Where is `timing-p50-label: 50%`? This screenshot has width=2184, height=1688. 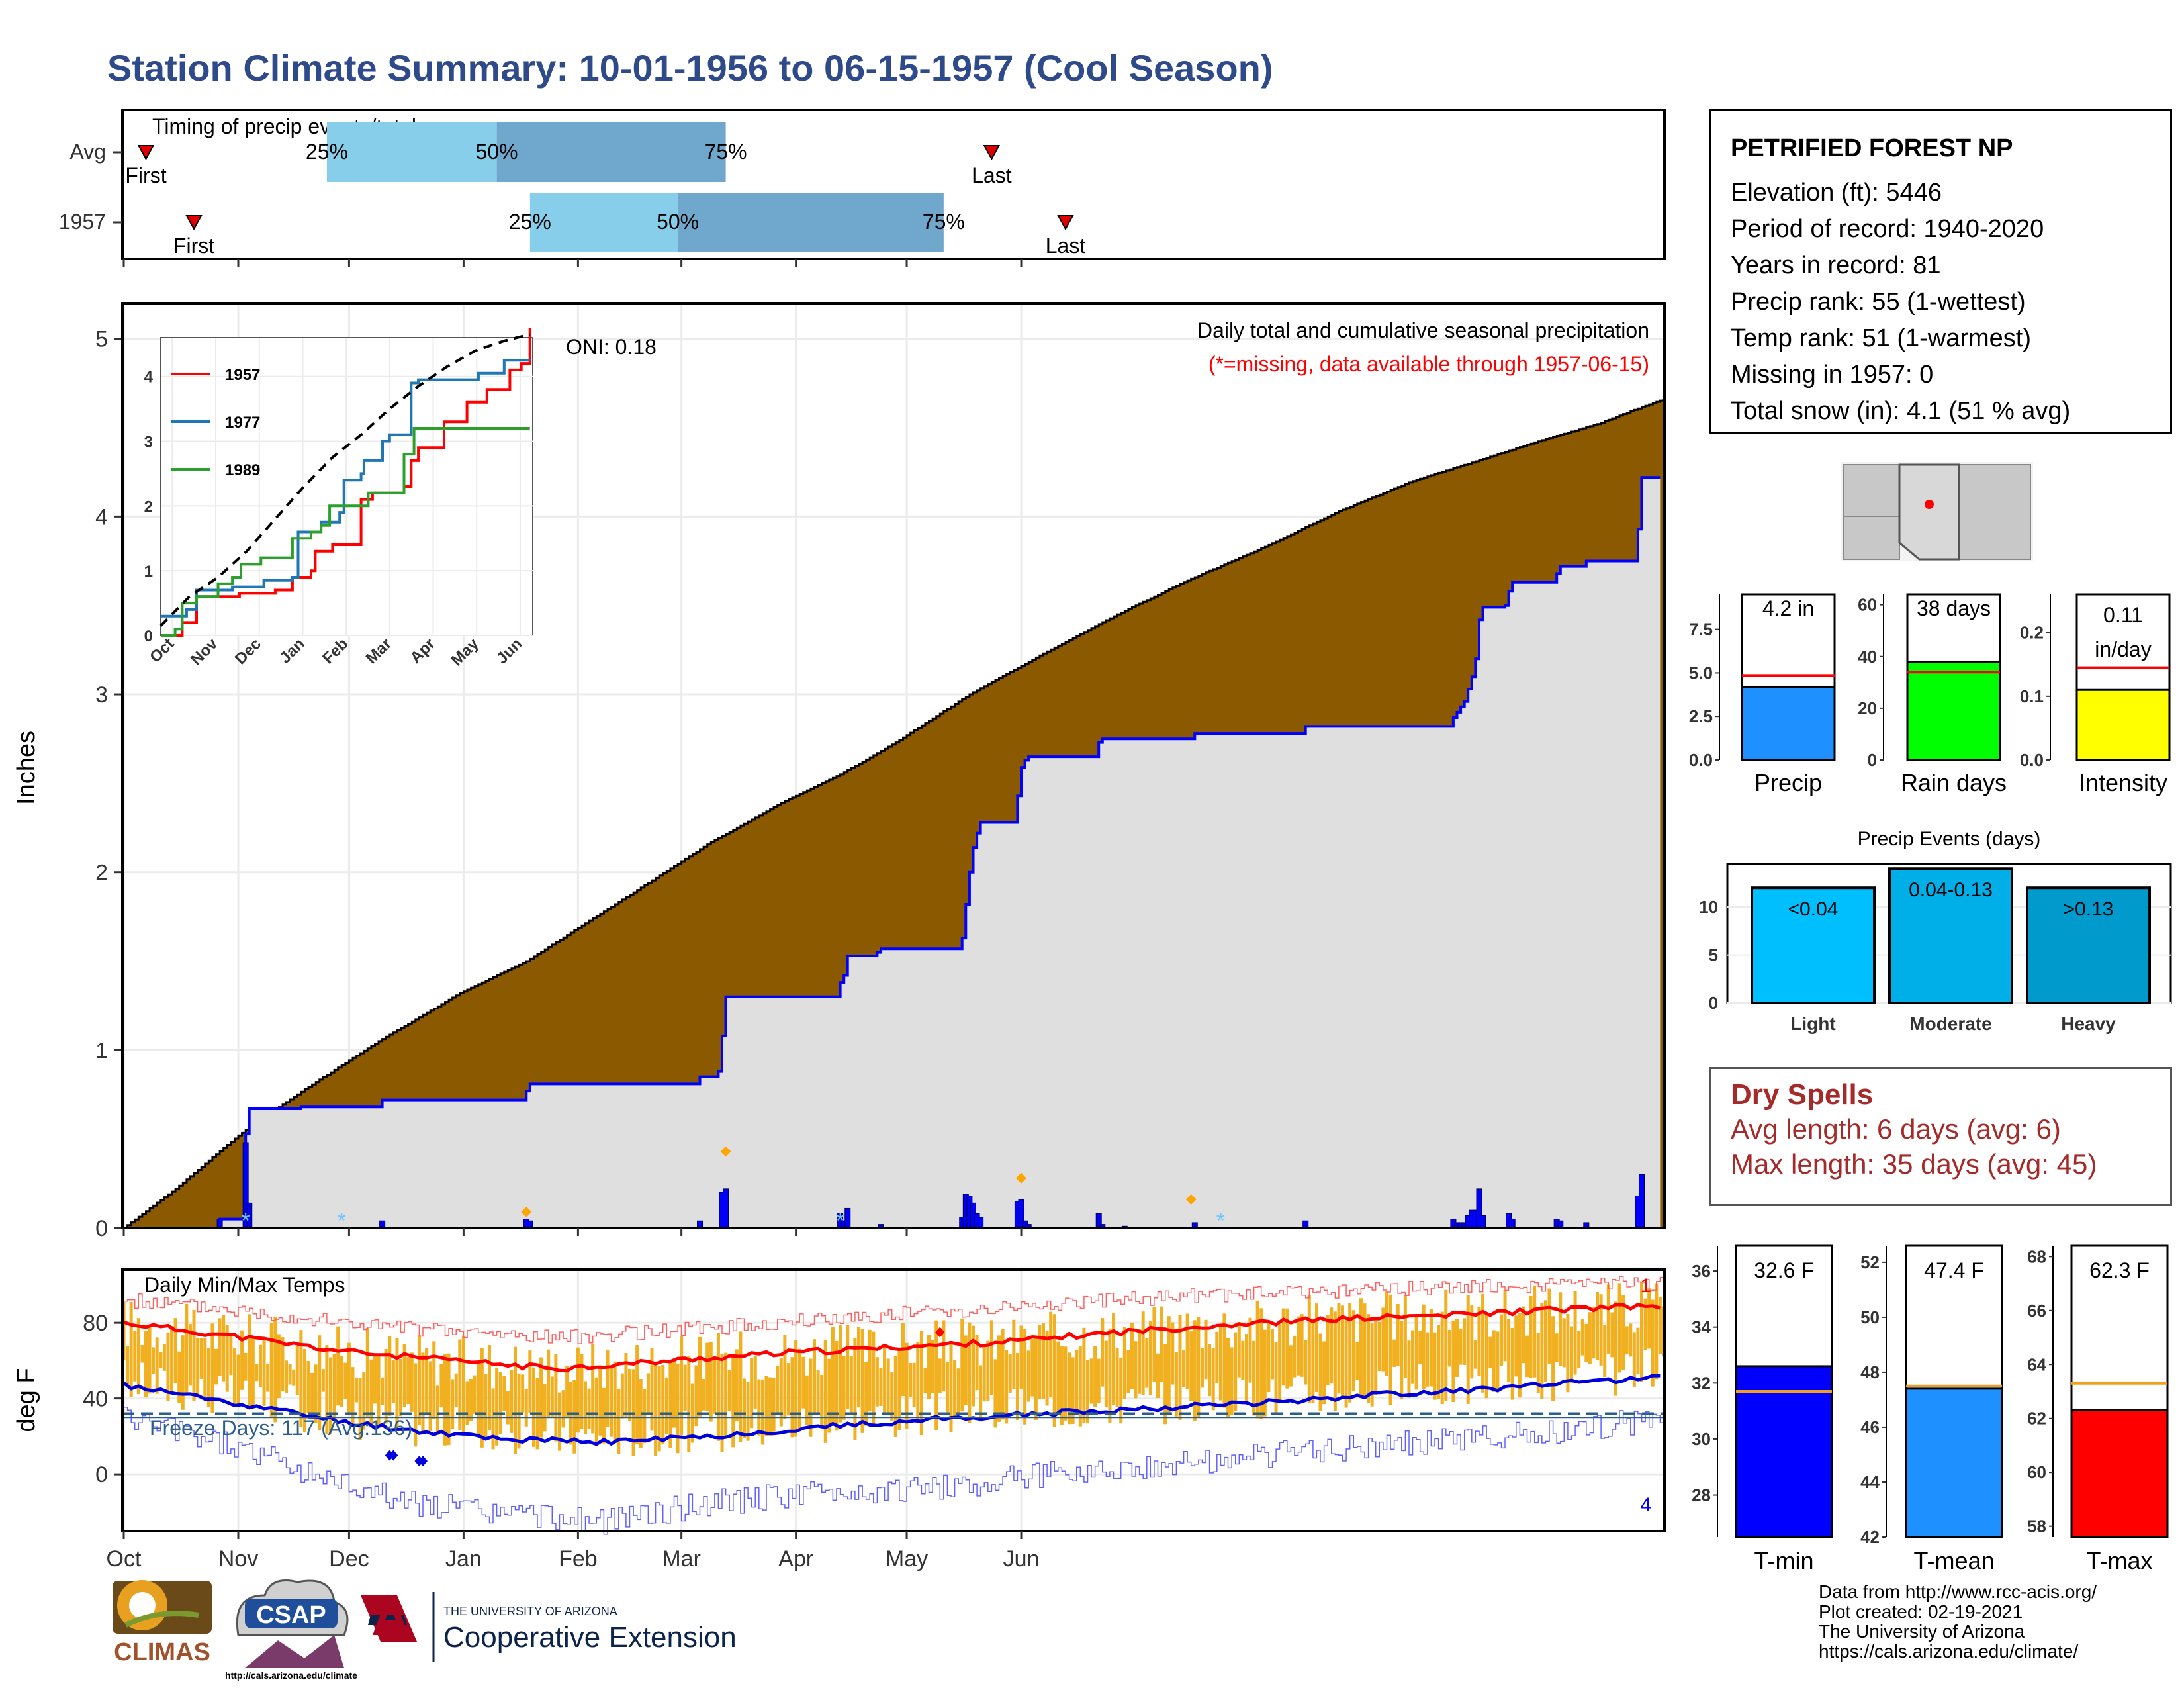
timing-p50-label: 50% is located at coordinates (678, 222).